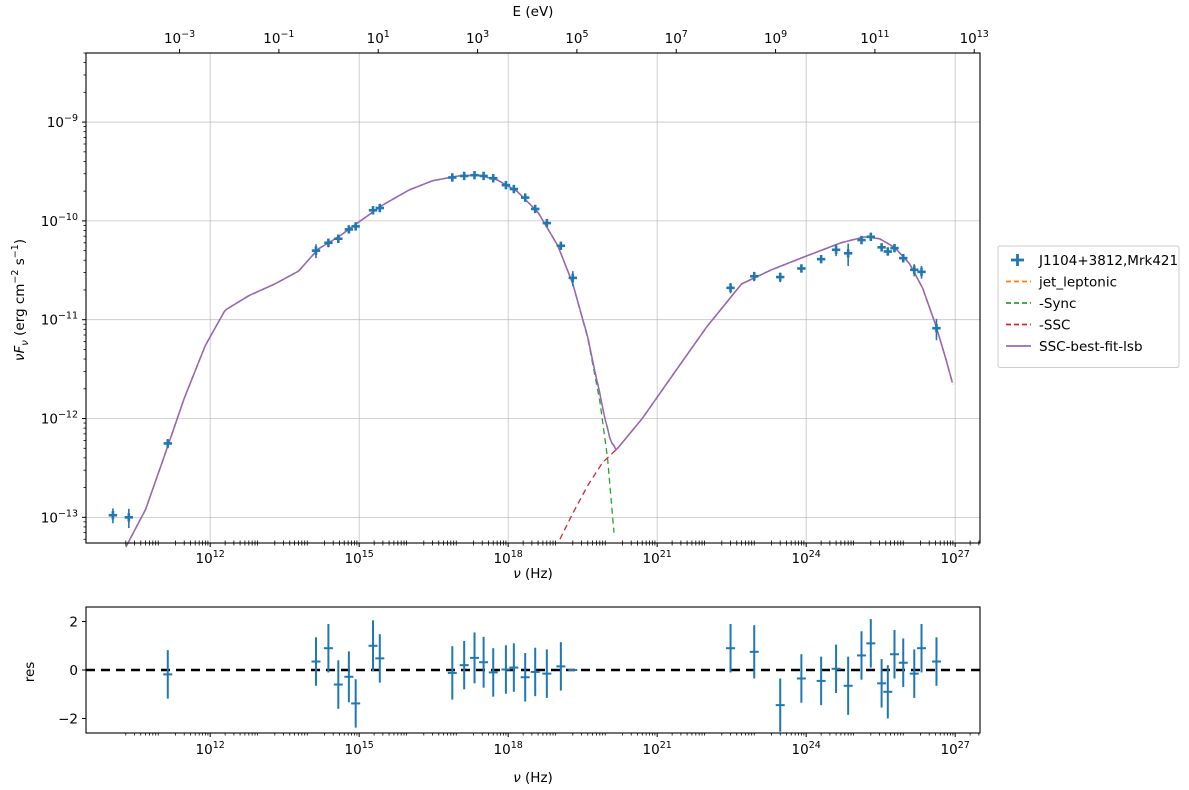 This screenshot has height=790, width=1189. I want to click on svg-text: −2, so click(68, 719).